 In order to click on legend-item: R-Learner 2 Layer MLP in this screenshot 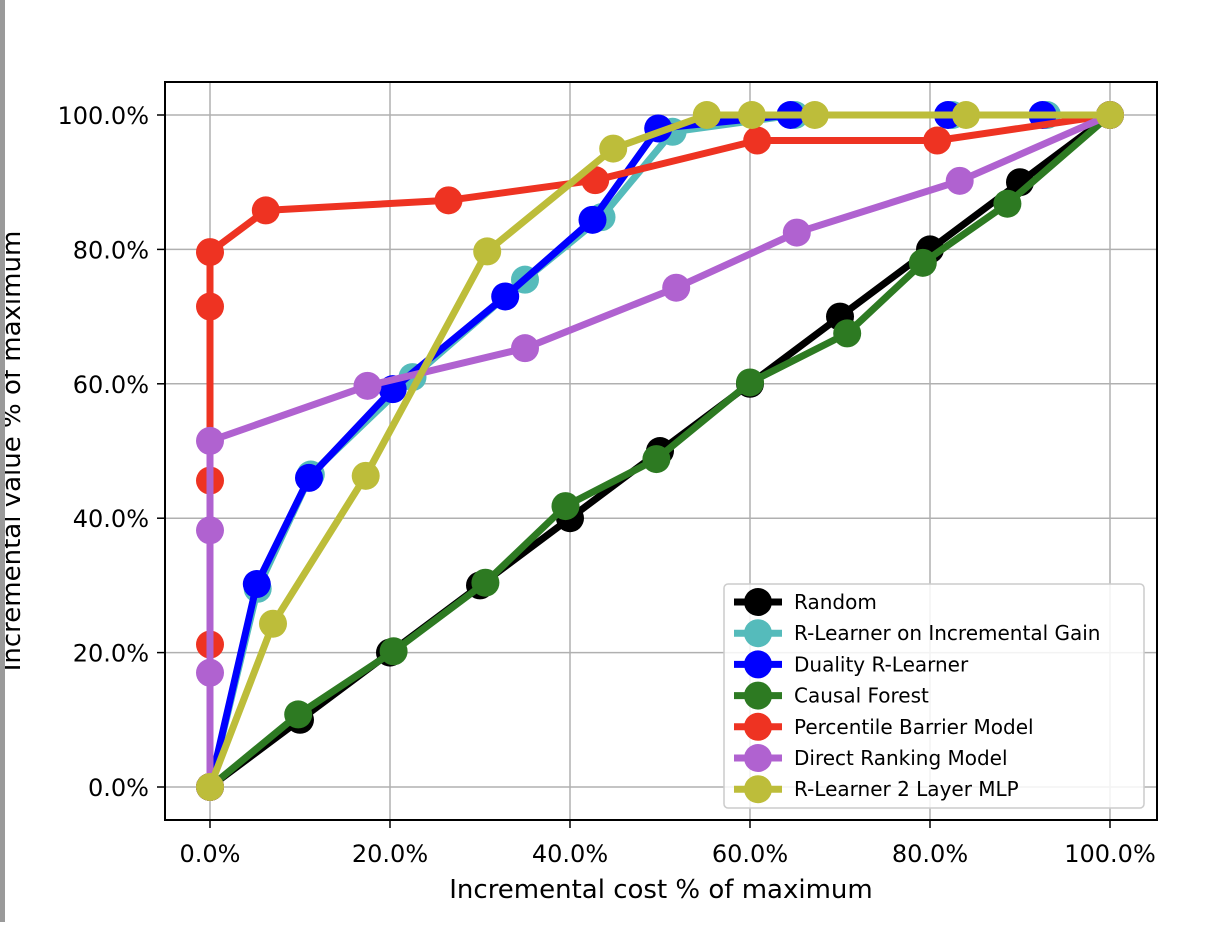, I will do `click(876, 789)`.